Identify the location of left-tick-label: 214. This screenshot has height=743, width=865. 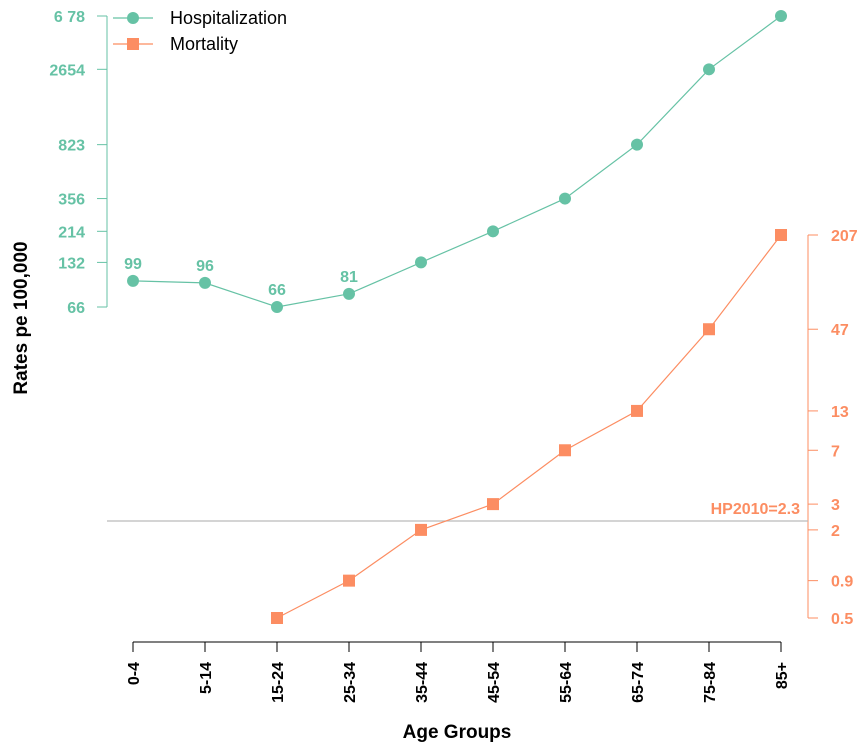
(71, 232).